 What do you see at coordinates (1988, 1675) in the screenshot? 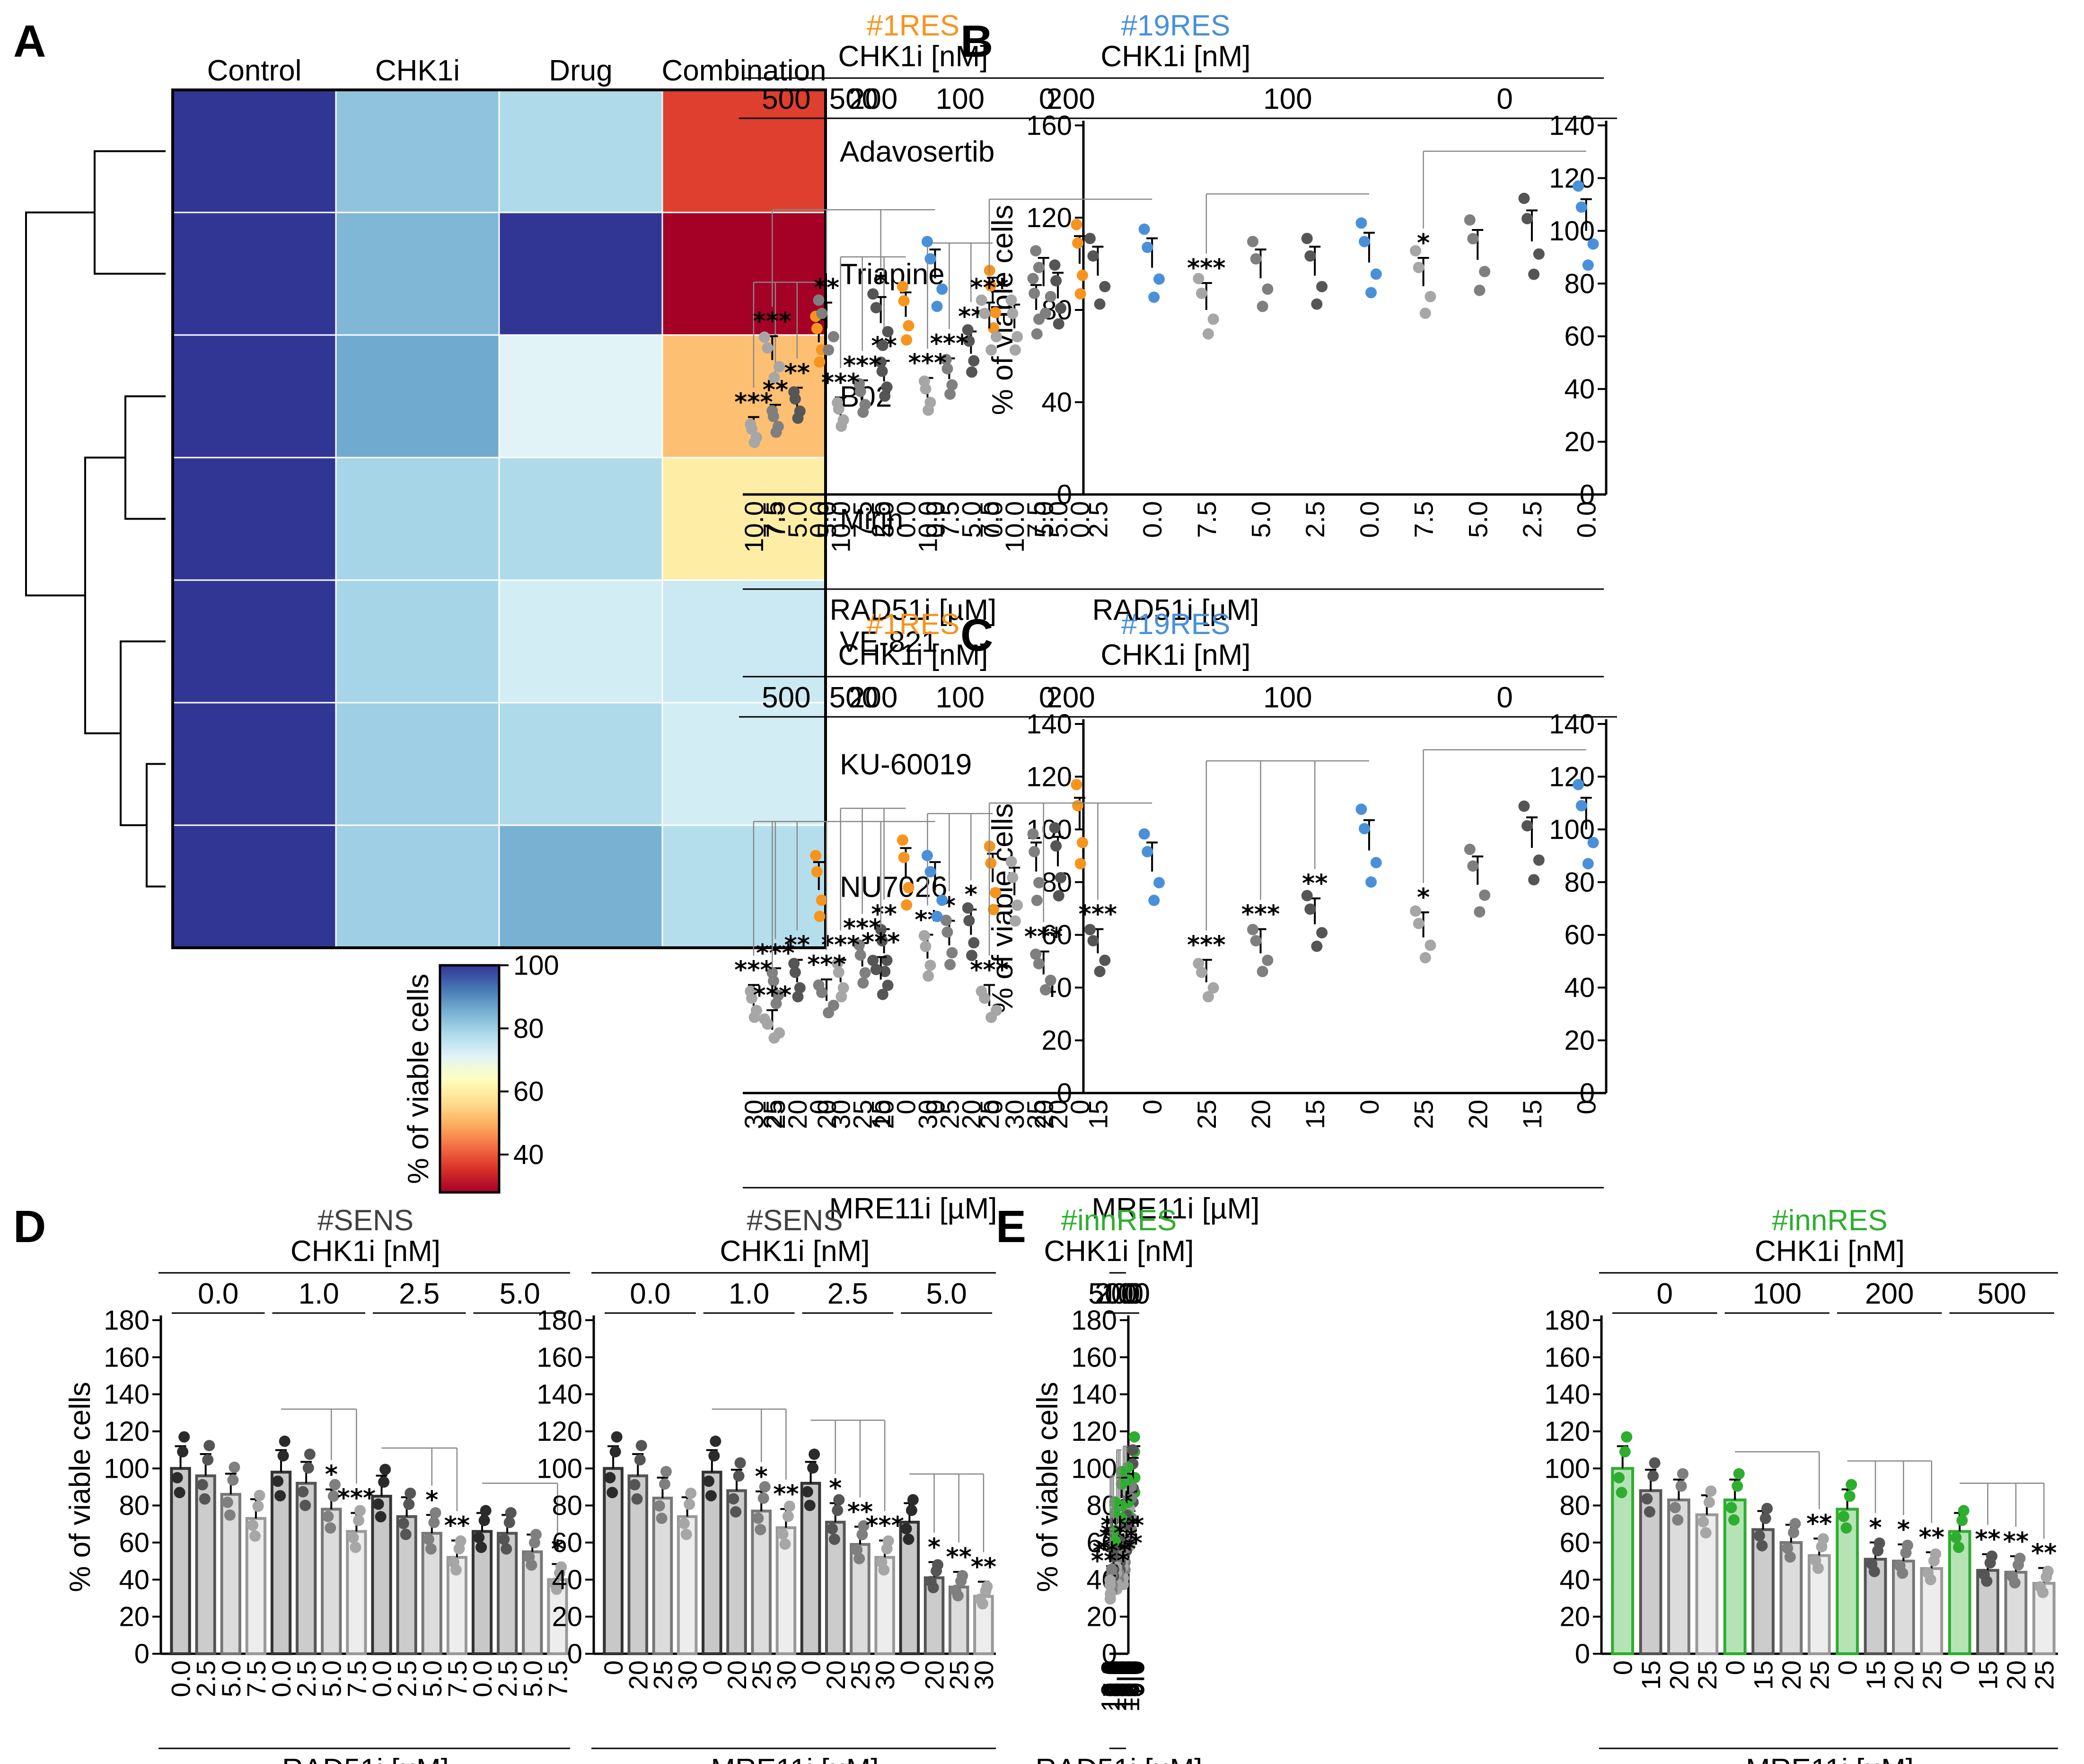
I see `x-tick-label: 15` at bounding box center [1988, 1675].